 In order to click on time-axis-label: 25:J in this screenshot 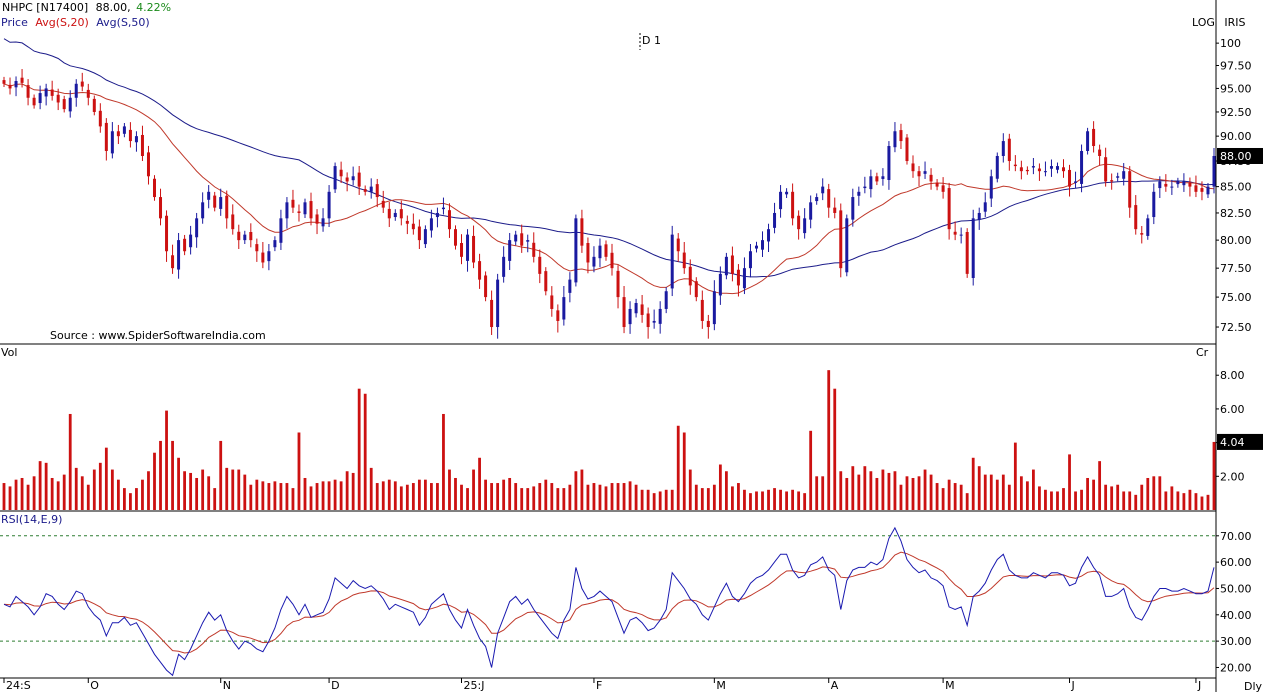, I will do `click(474, 685)`.